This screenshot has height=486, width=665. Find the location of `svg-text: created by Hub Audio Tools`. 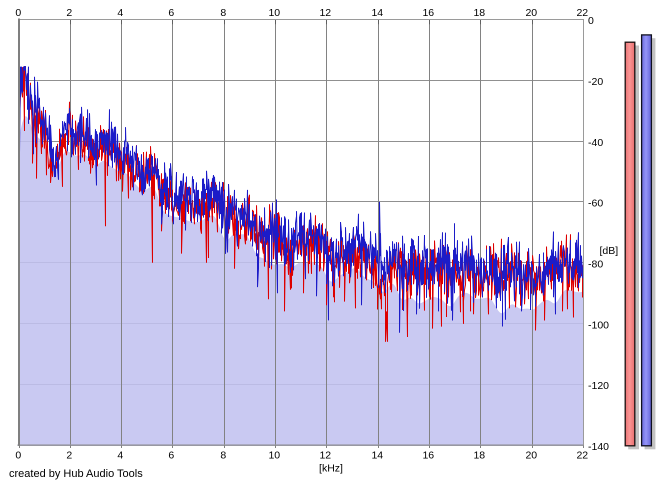

svg-text: created by Hub Audio Tools is located at coordinates (76, 474).